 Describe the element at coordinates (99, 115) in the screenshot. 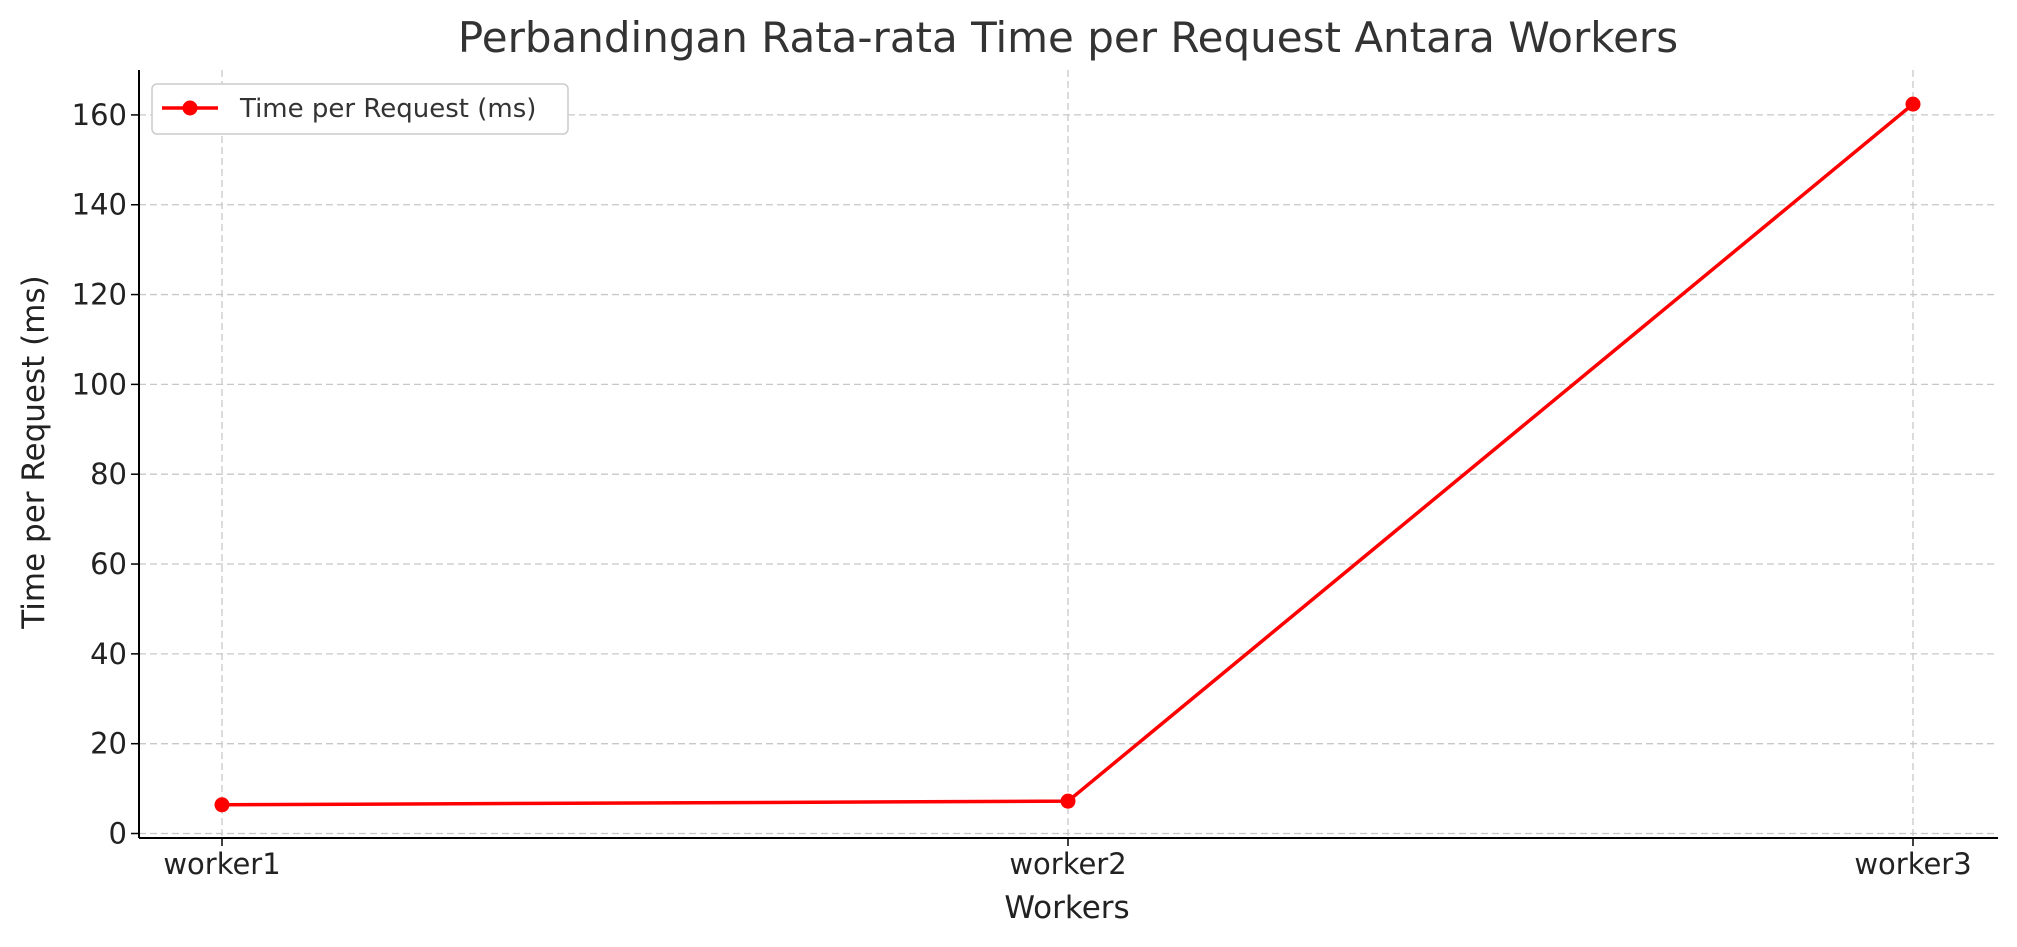

I see `y-tick-label: 160` at that location.